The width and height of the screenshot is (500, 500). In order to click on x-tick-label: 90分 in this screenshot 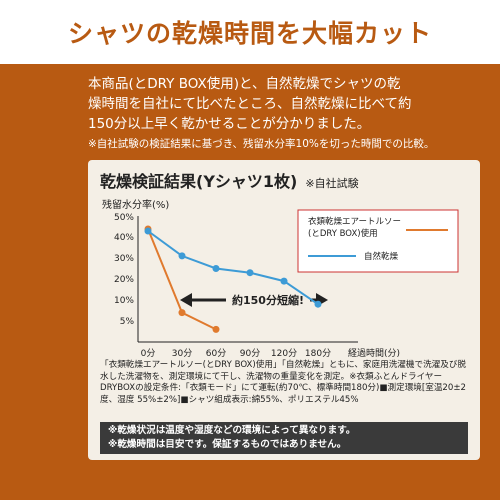, I will do `click(250, 353)`.